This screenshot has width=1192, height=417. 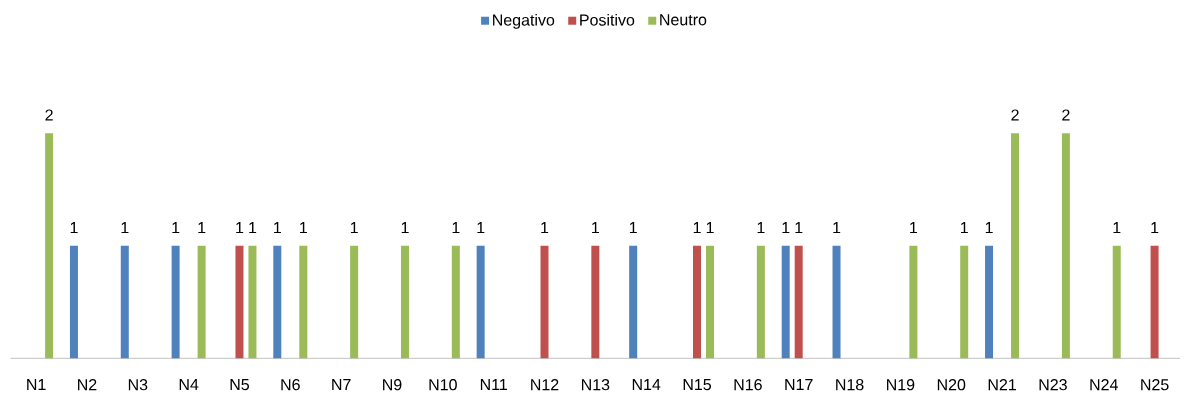 What do you see at coordinates (524, 21) in the screenshot?
I see `legend-label: Negativo` at bounding box center [524, 21].